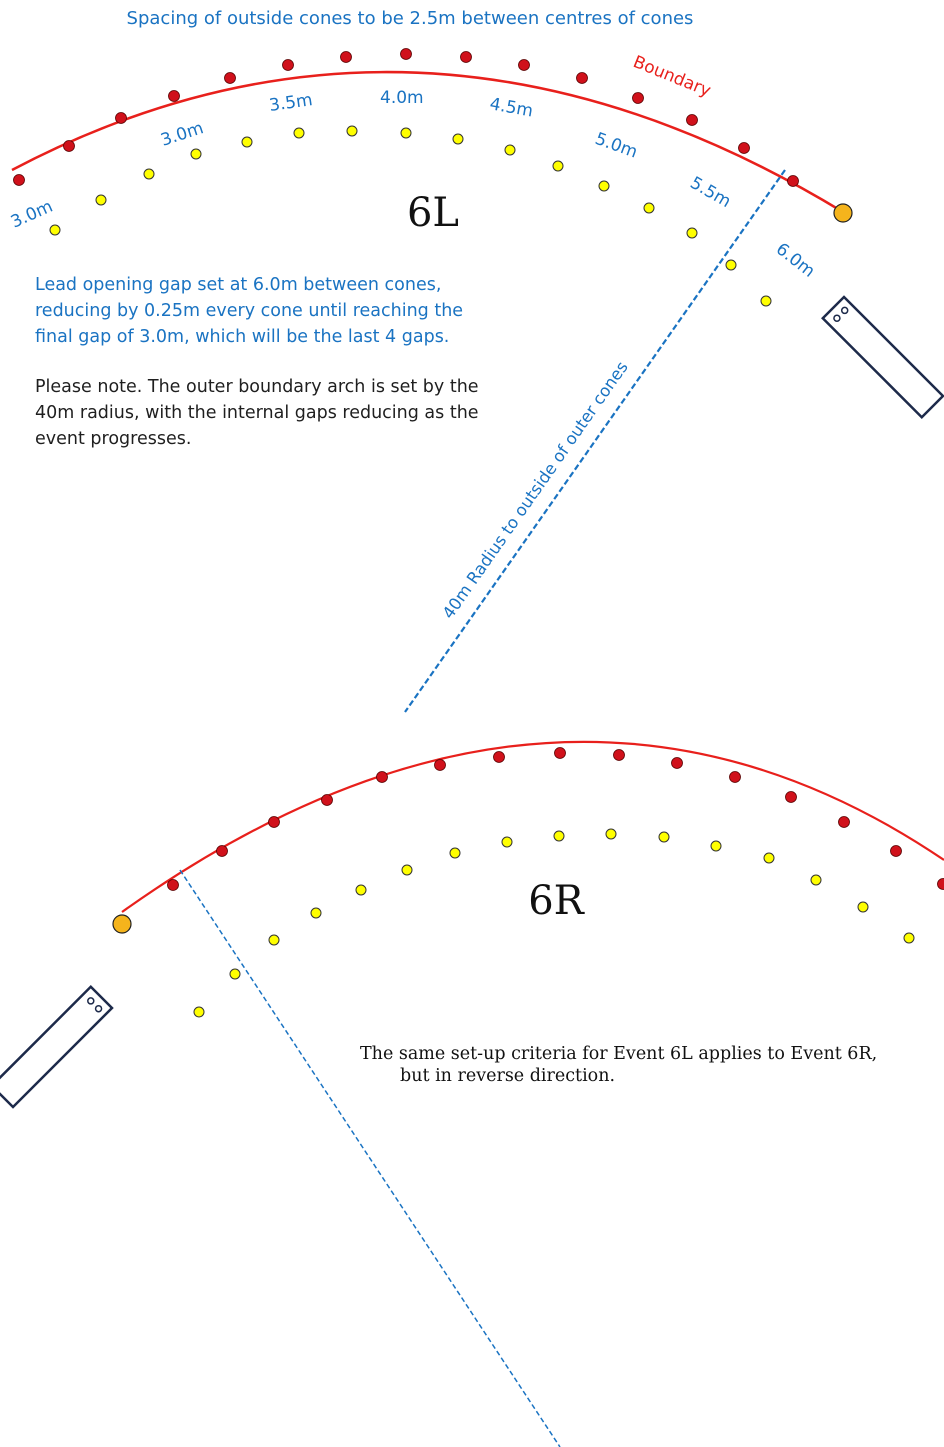  Describe the element at coordinates (843, 213) in the screenshot. I see `start-cone-6l` at that location.